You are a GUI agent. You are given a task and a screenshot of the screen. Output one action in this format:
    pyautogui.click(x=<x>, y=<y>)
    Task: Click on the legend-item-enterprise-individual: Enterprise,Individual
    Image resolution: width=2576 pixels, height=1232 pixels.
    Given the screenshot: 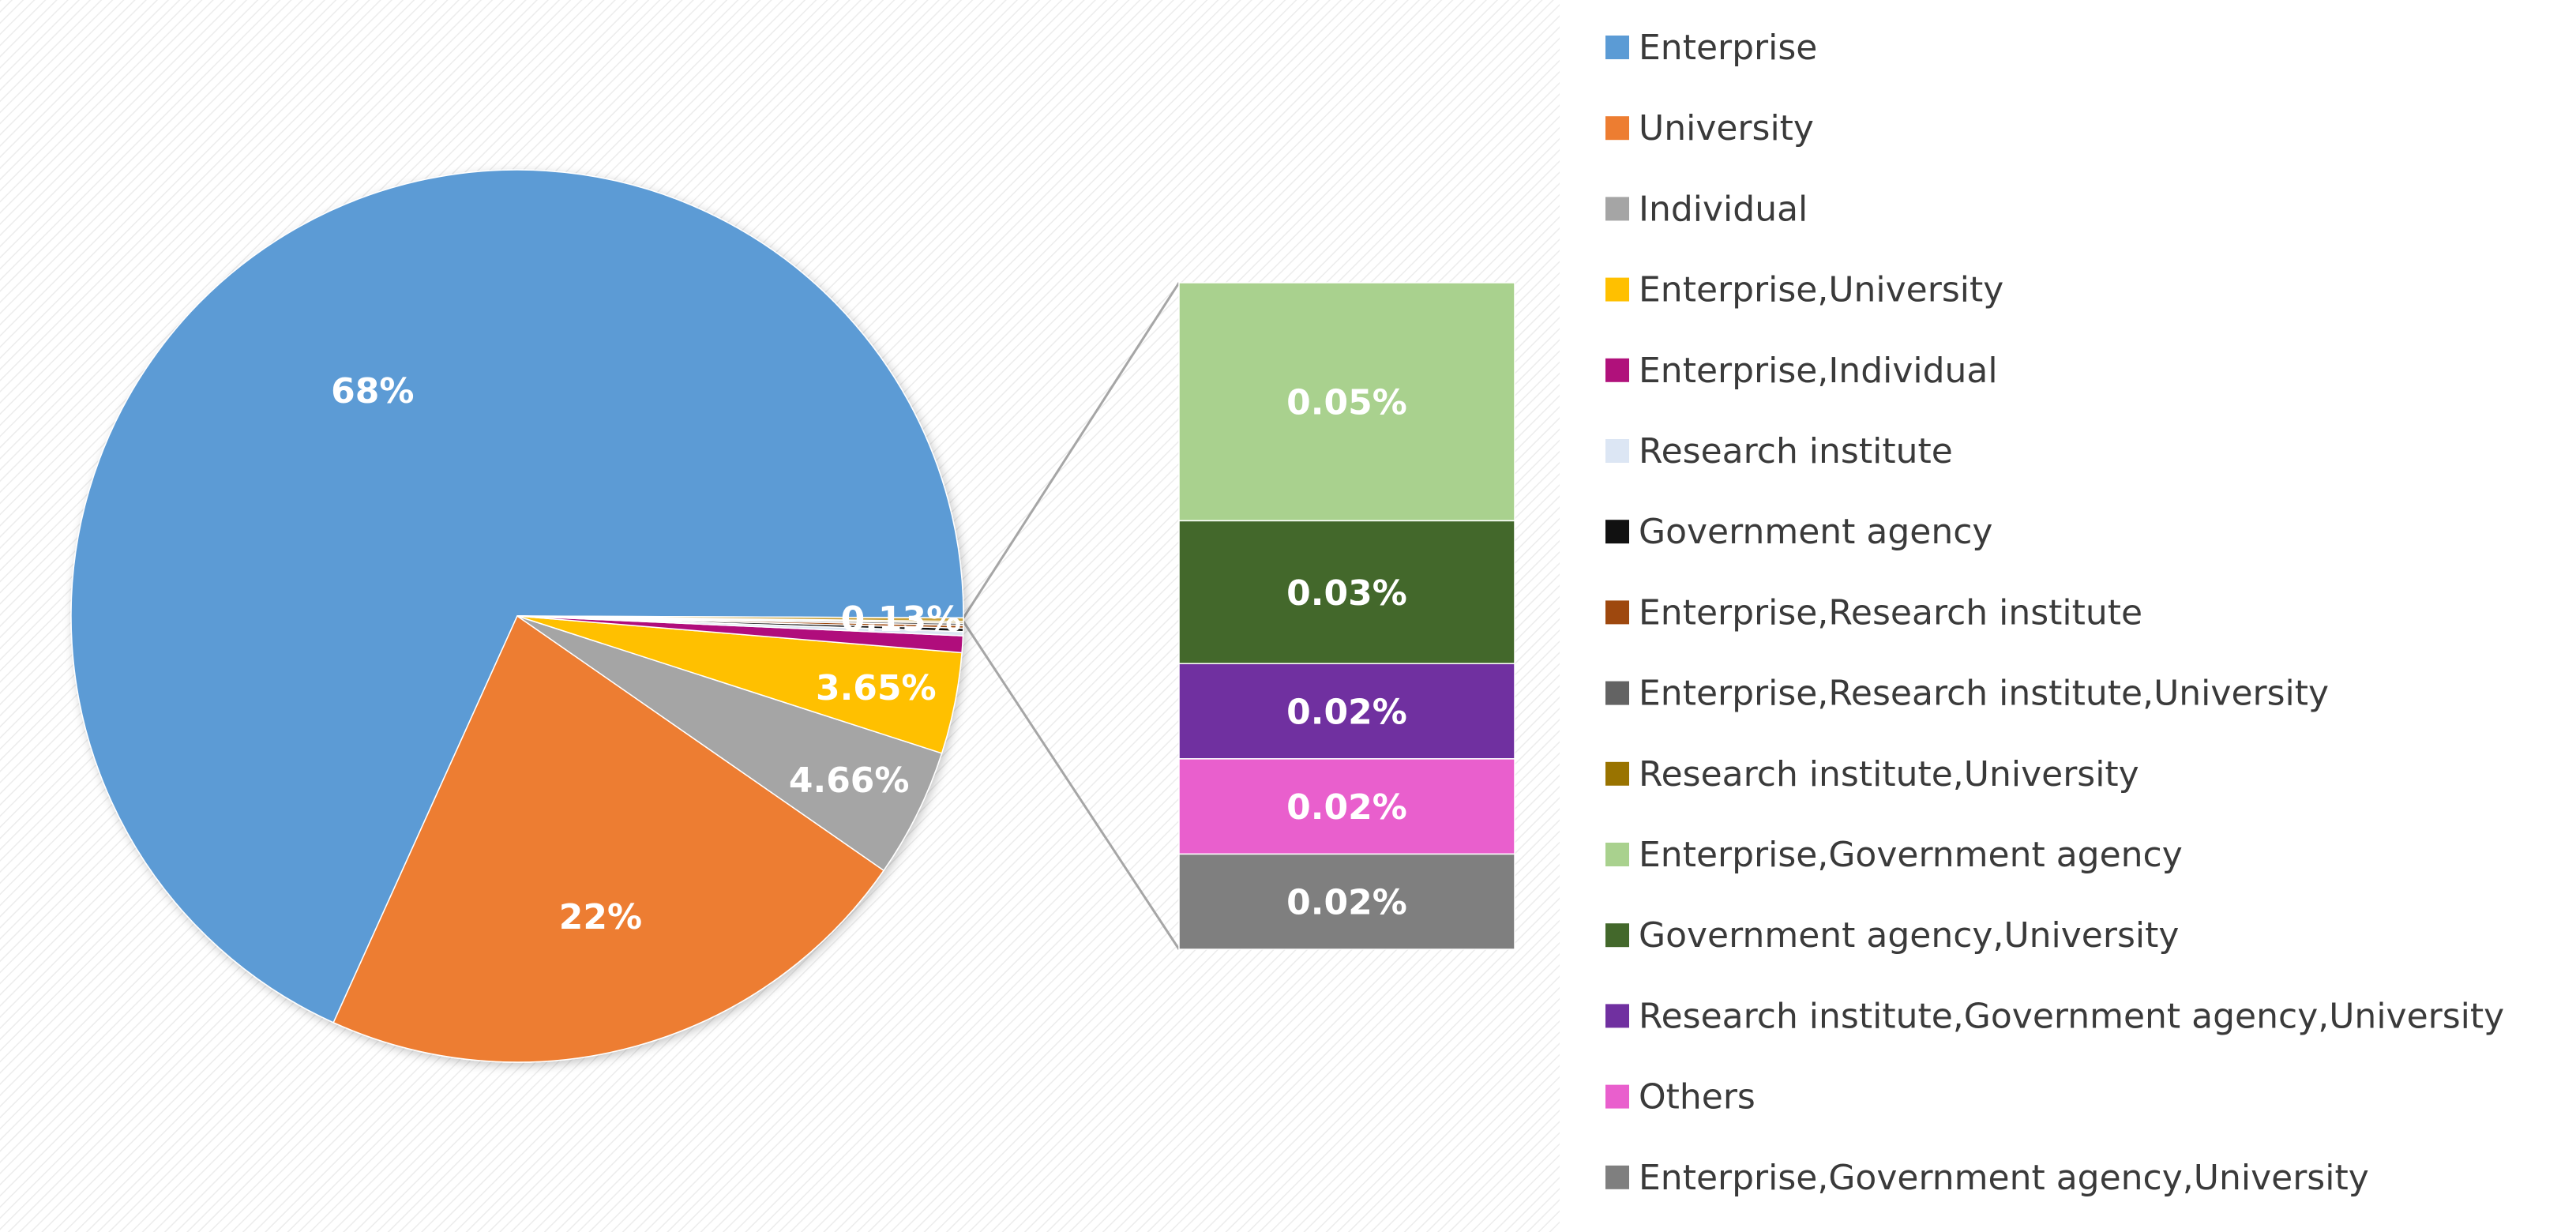 What is the action you would take?
    pyautogui.click(x=1801, y=371)
    